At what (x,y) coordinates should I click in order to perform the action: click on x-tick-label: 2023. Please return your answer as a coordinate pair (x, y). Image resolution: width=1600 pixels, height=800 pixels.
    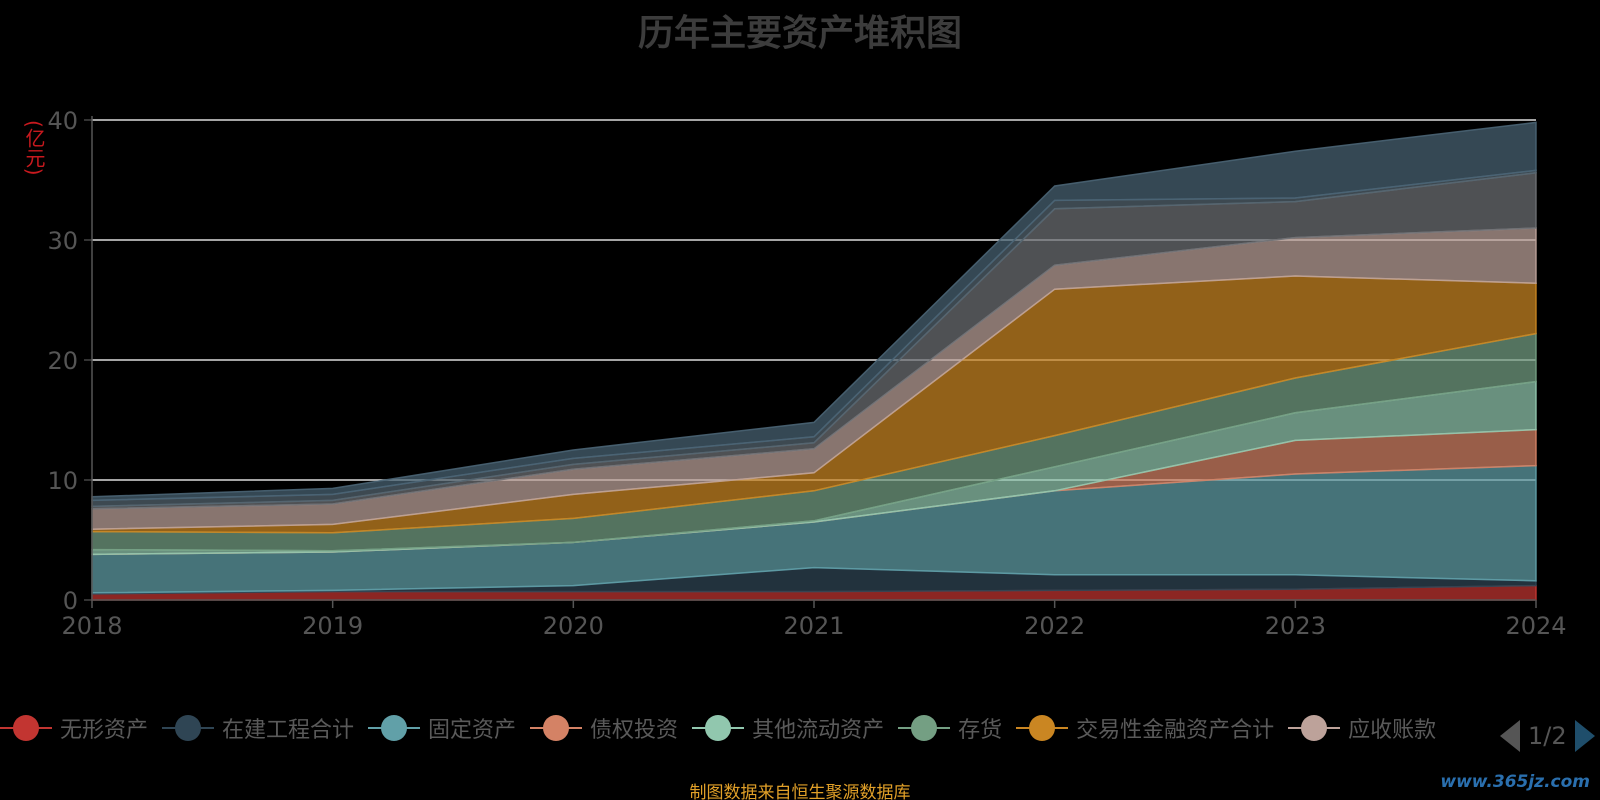
    Looking at the image, I should click on (1295, 626).